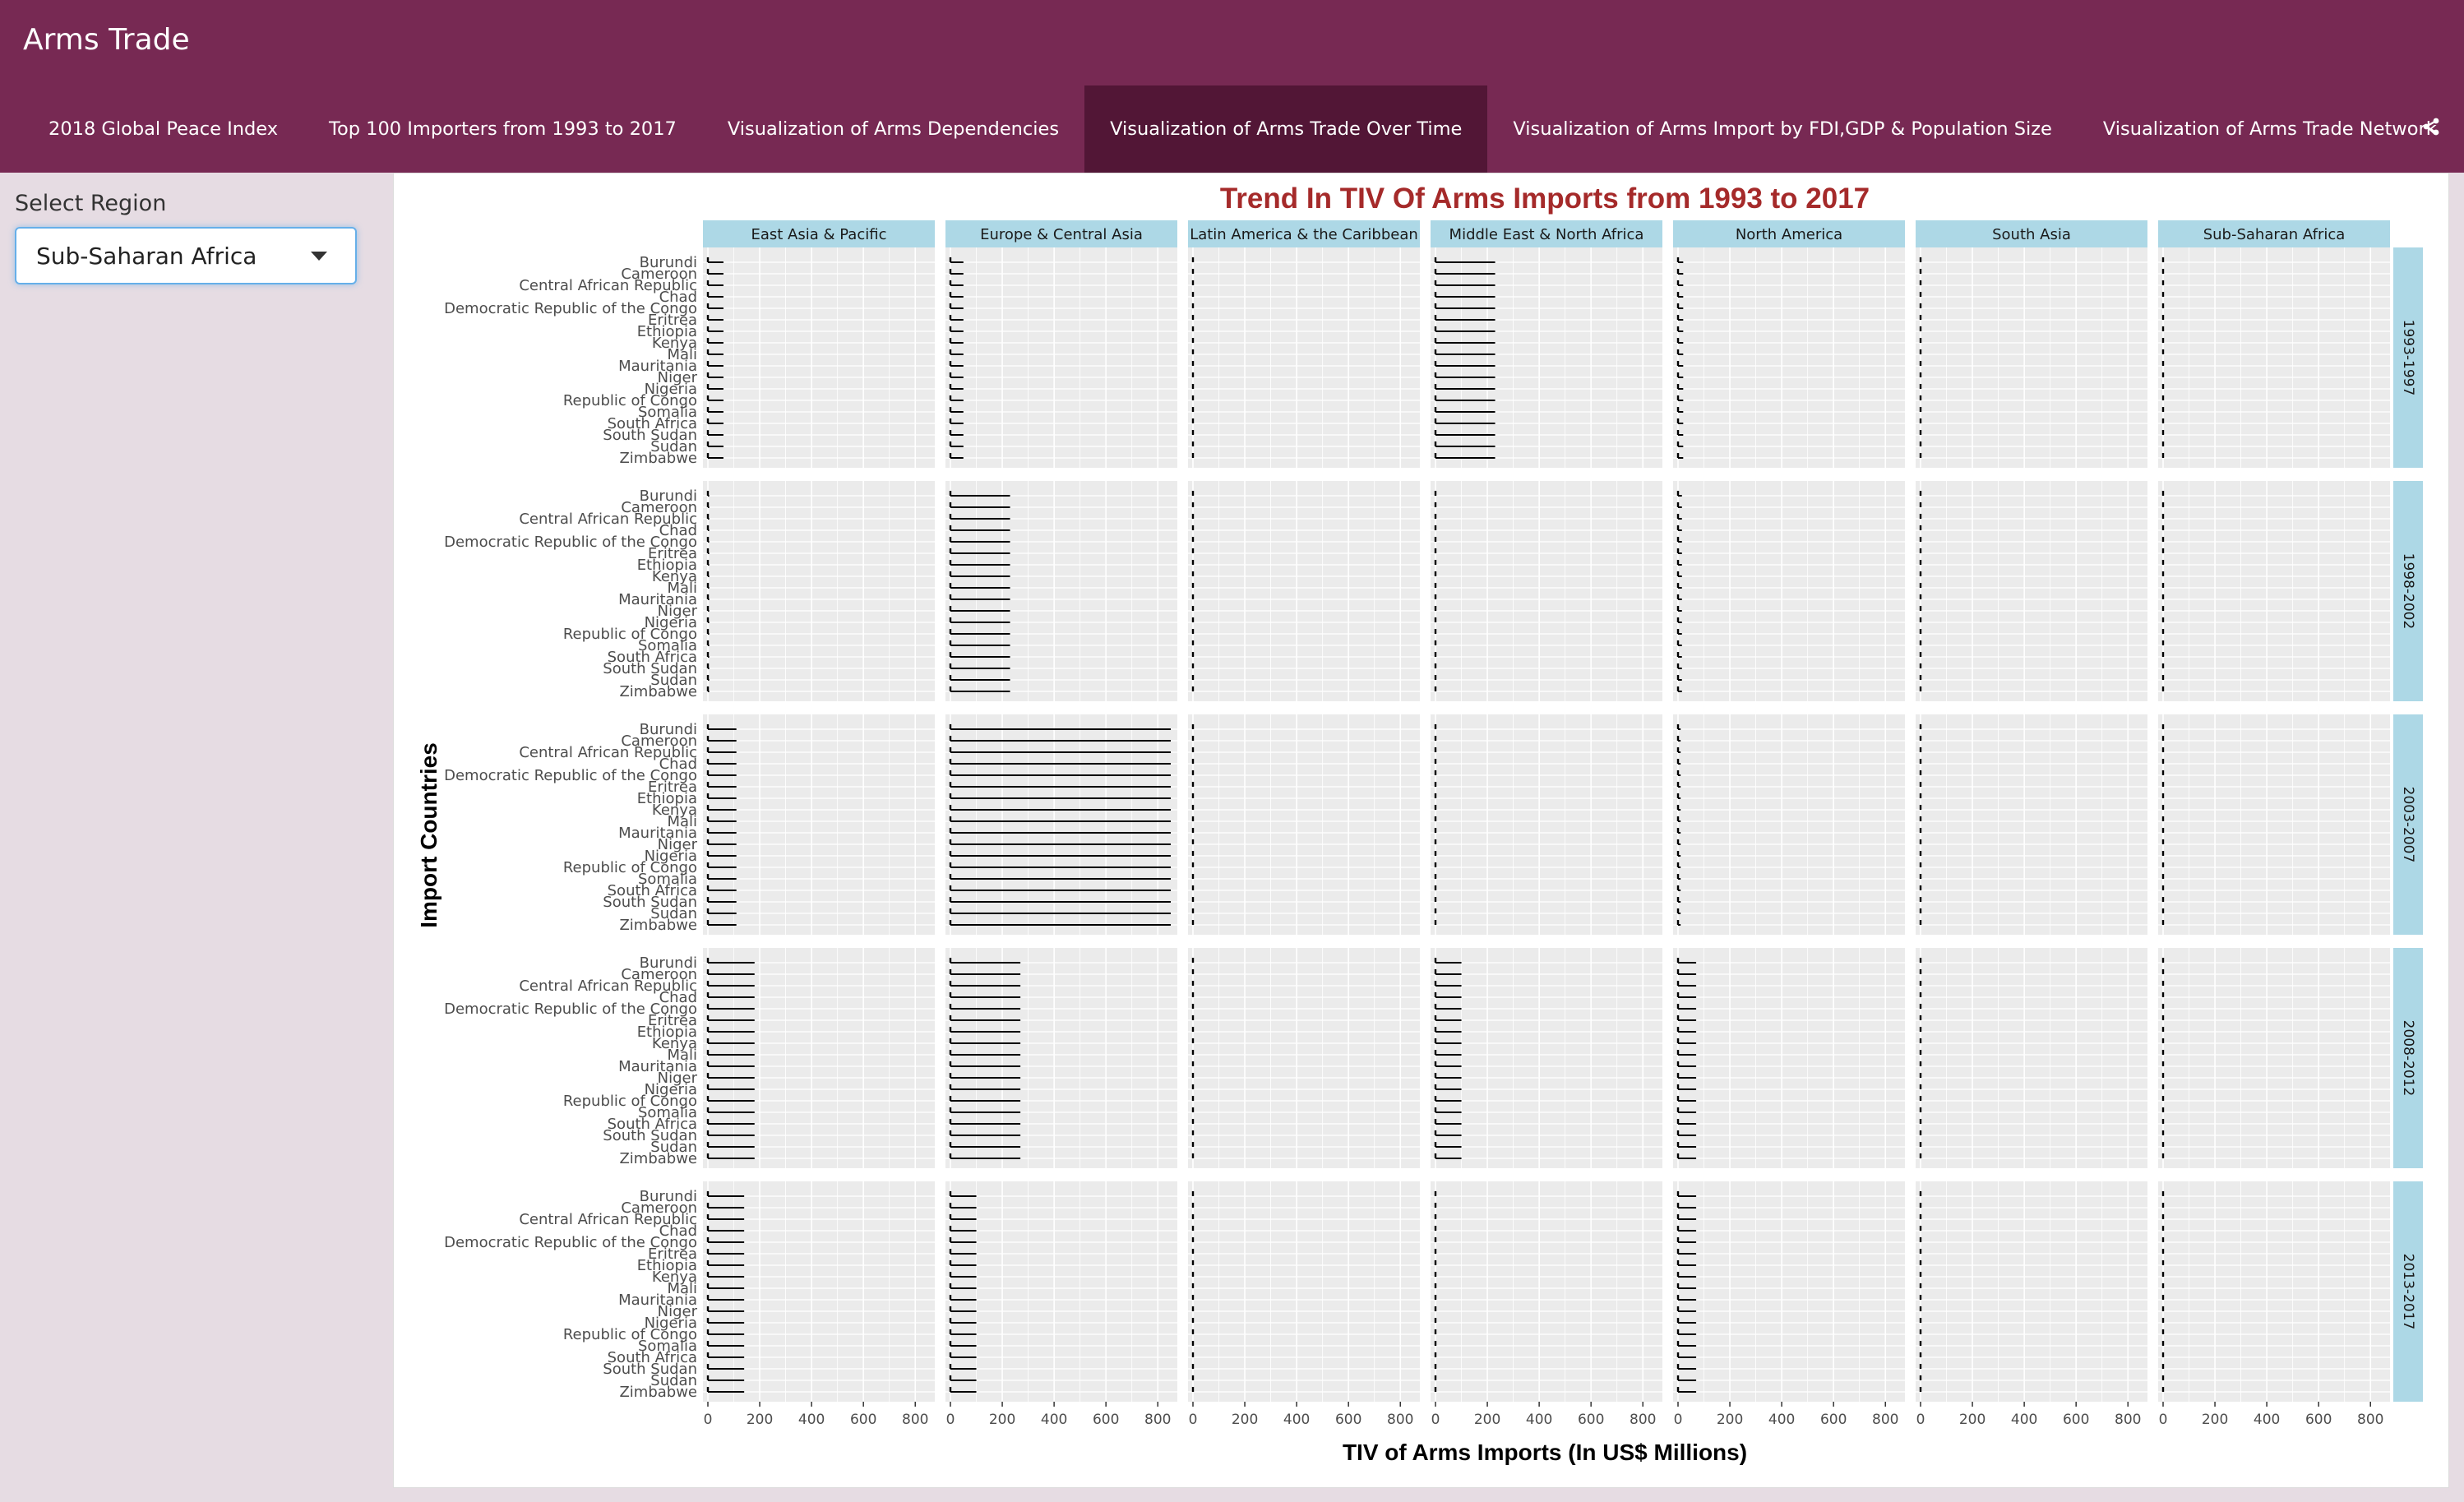 This screenshot has height=1502, width=2464. What do you see at coordinates (2274, 234) in the screenshot?
I see `facet-strip-label: Sub-Saharan Africa` at bounding box center [2274, 234].